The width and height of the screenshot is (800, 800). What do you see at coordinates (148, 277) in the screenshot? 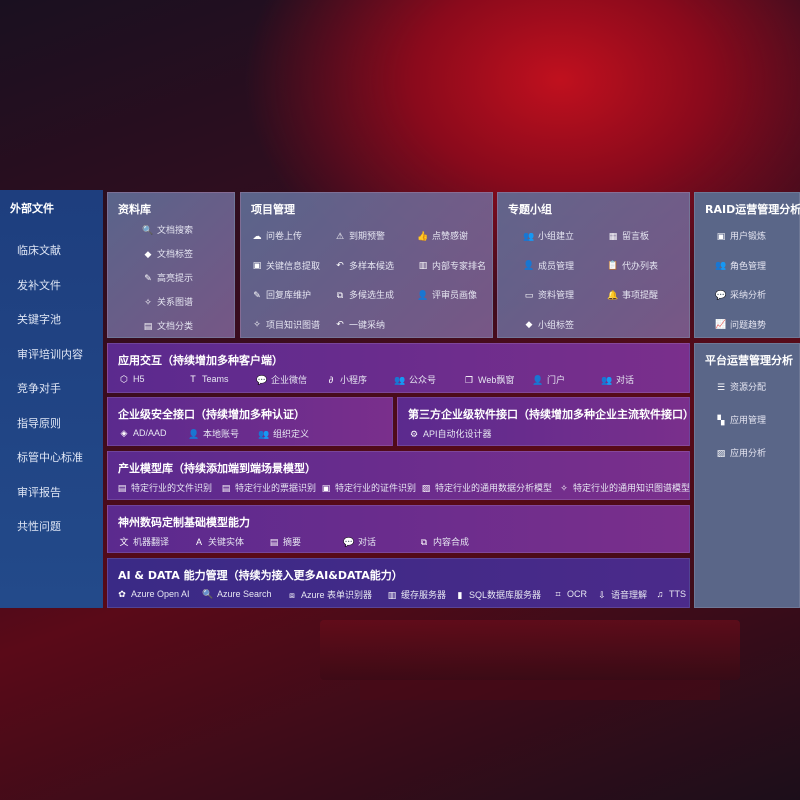
I see `pen-icon: ✎` at bounding box center [148, 277].